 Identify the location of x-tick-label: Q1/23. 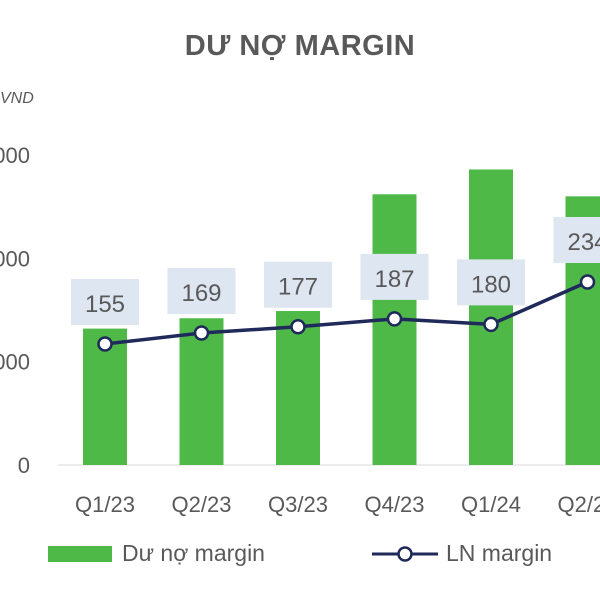
(105, 504).